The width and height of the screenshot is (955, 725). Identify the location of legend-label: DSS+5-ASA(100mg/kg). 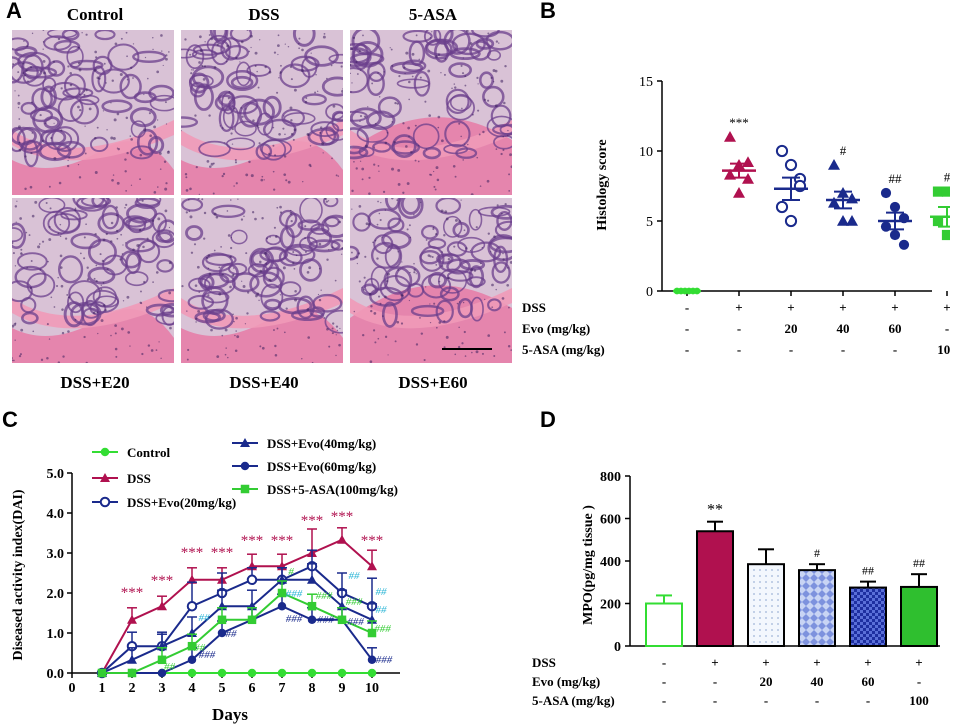
(332, 489).